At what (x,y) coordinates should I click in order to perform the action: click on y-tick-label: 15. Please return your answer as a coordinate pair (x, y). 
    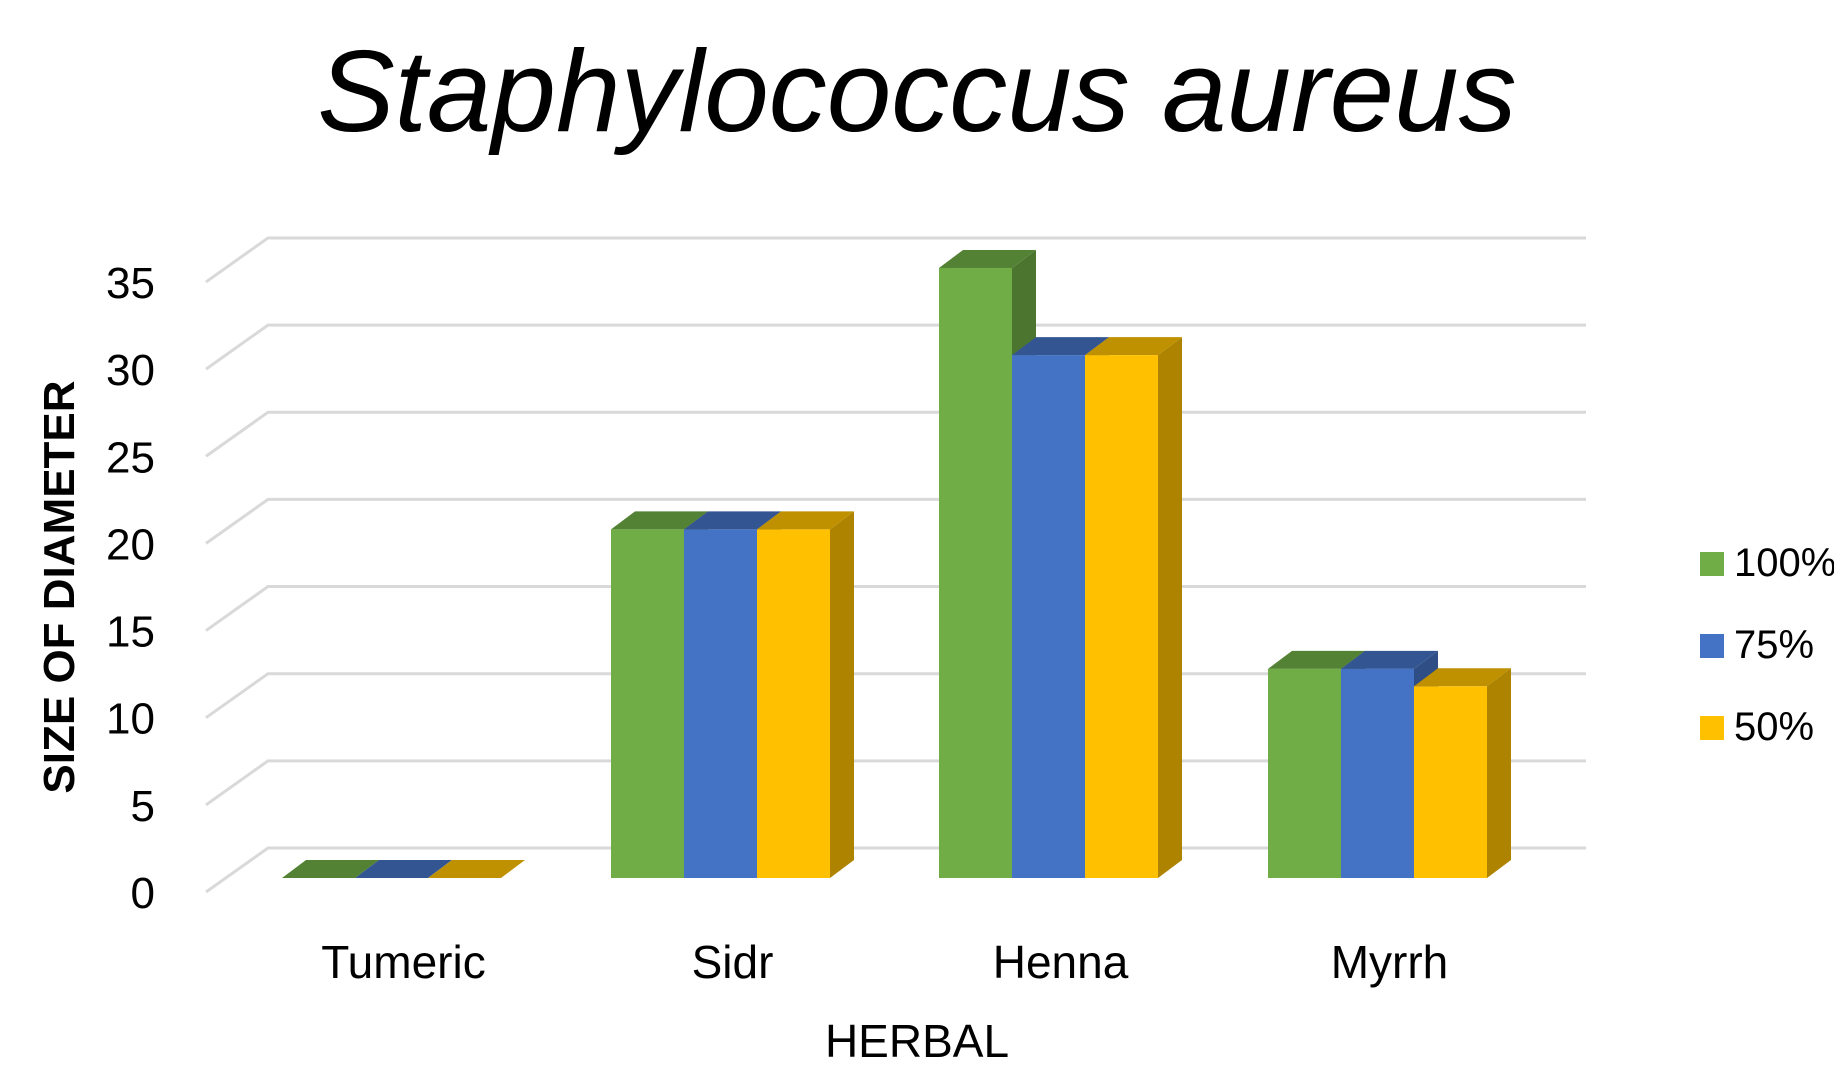
    Looking at the image, I should click on (130, 632).